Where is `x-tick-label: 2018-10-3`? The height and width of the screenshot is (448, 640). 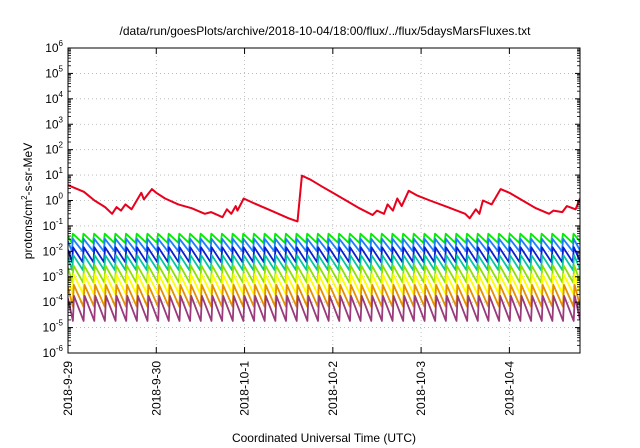
x-tick-label: 2018-10-3 is located at coordinates (421, 388).